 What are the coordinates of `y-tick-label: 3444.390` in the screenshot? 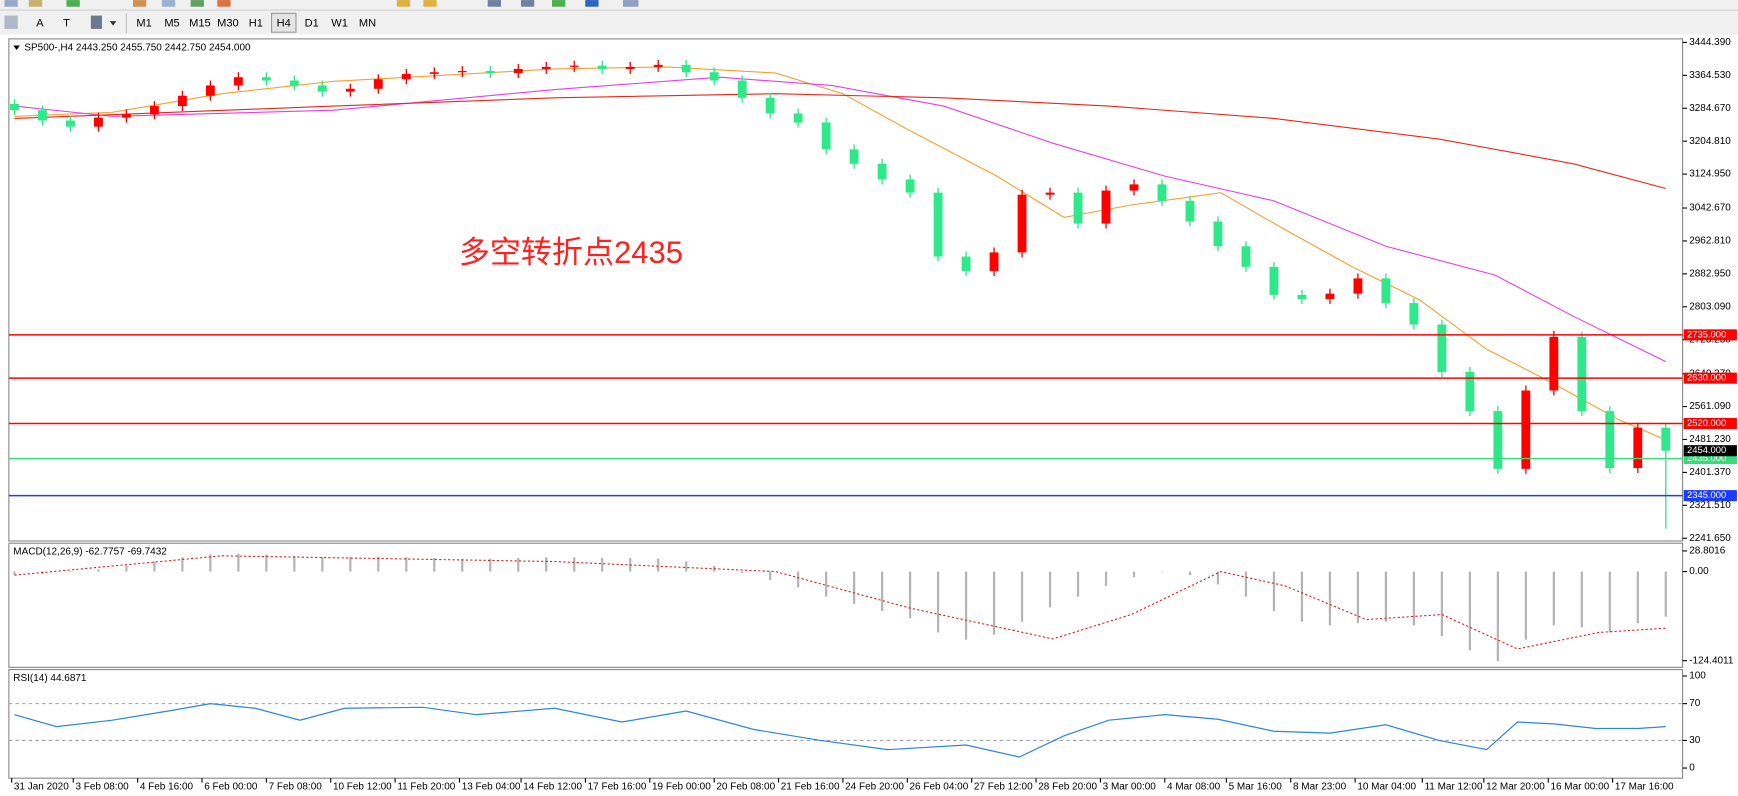 It's located at (1710, 42).